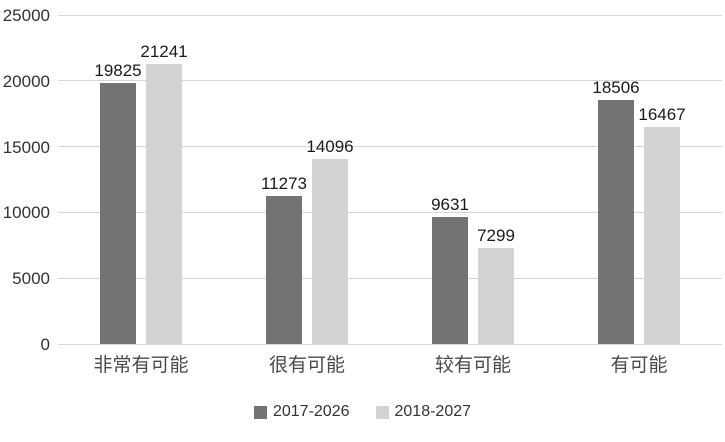  Describe the element at coordinates (616, 88) in the screenshot. I see `data-label-2017-2026-有可能: 18506` at that location.